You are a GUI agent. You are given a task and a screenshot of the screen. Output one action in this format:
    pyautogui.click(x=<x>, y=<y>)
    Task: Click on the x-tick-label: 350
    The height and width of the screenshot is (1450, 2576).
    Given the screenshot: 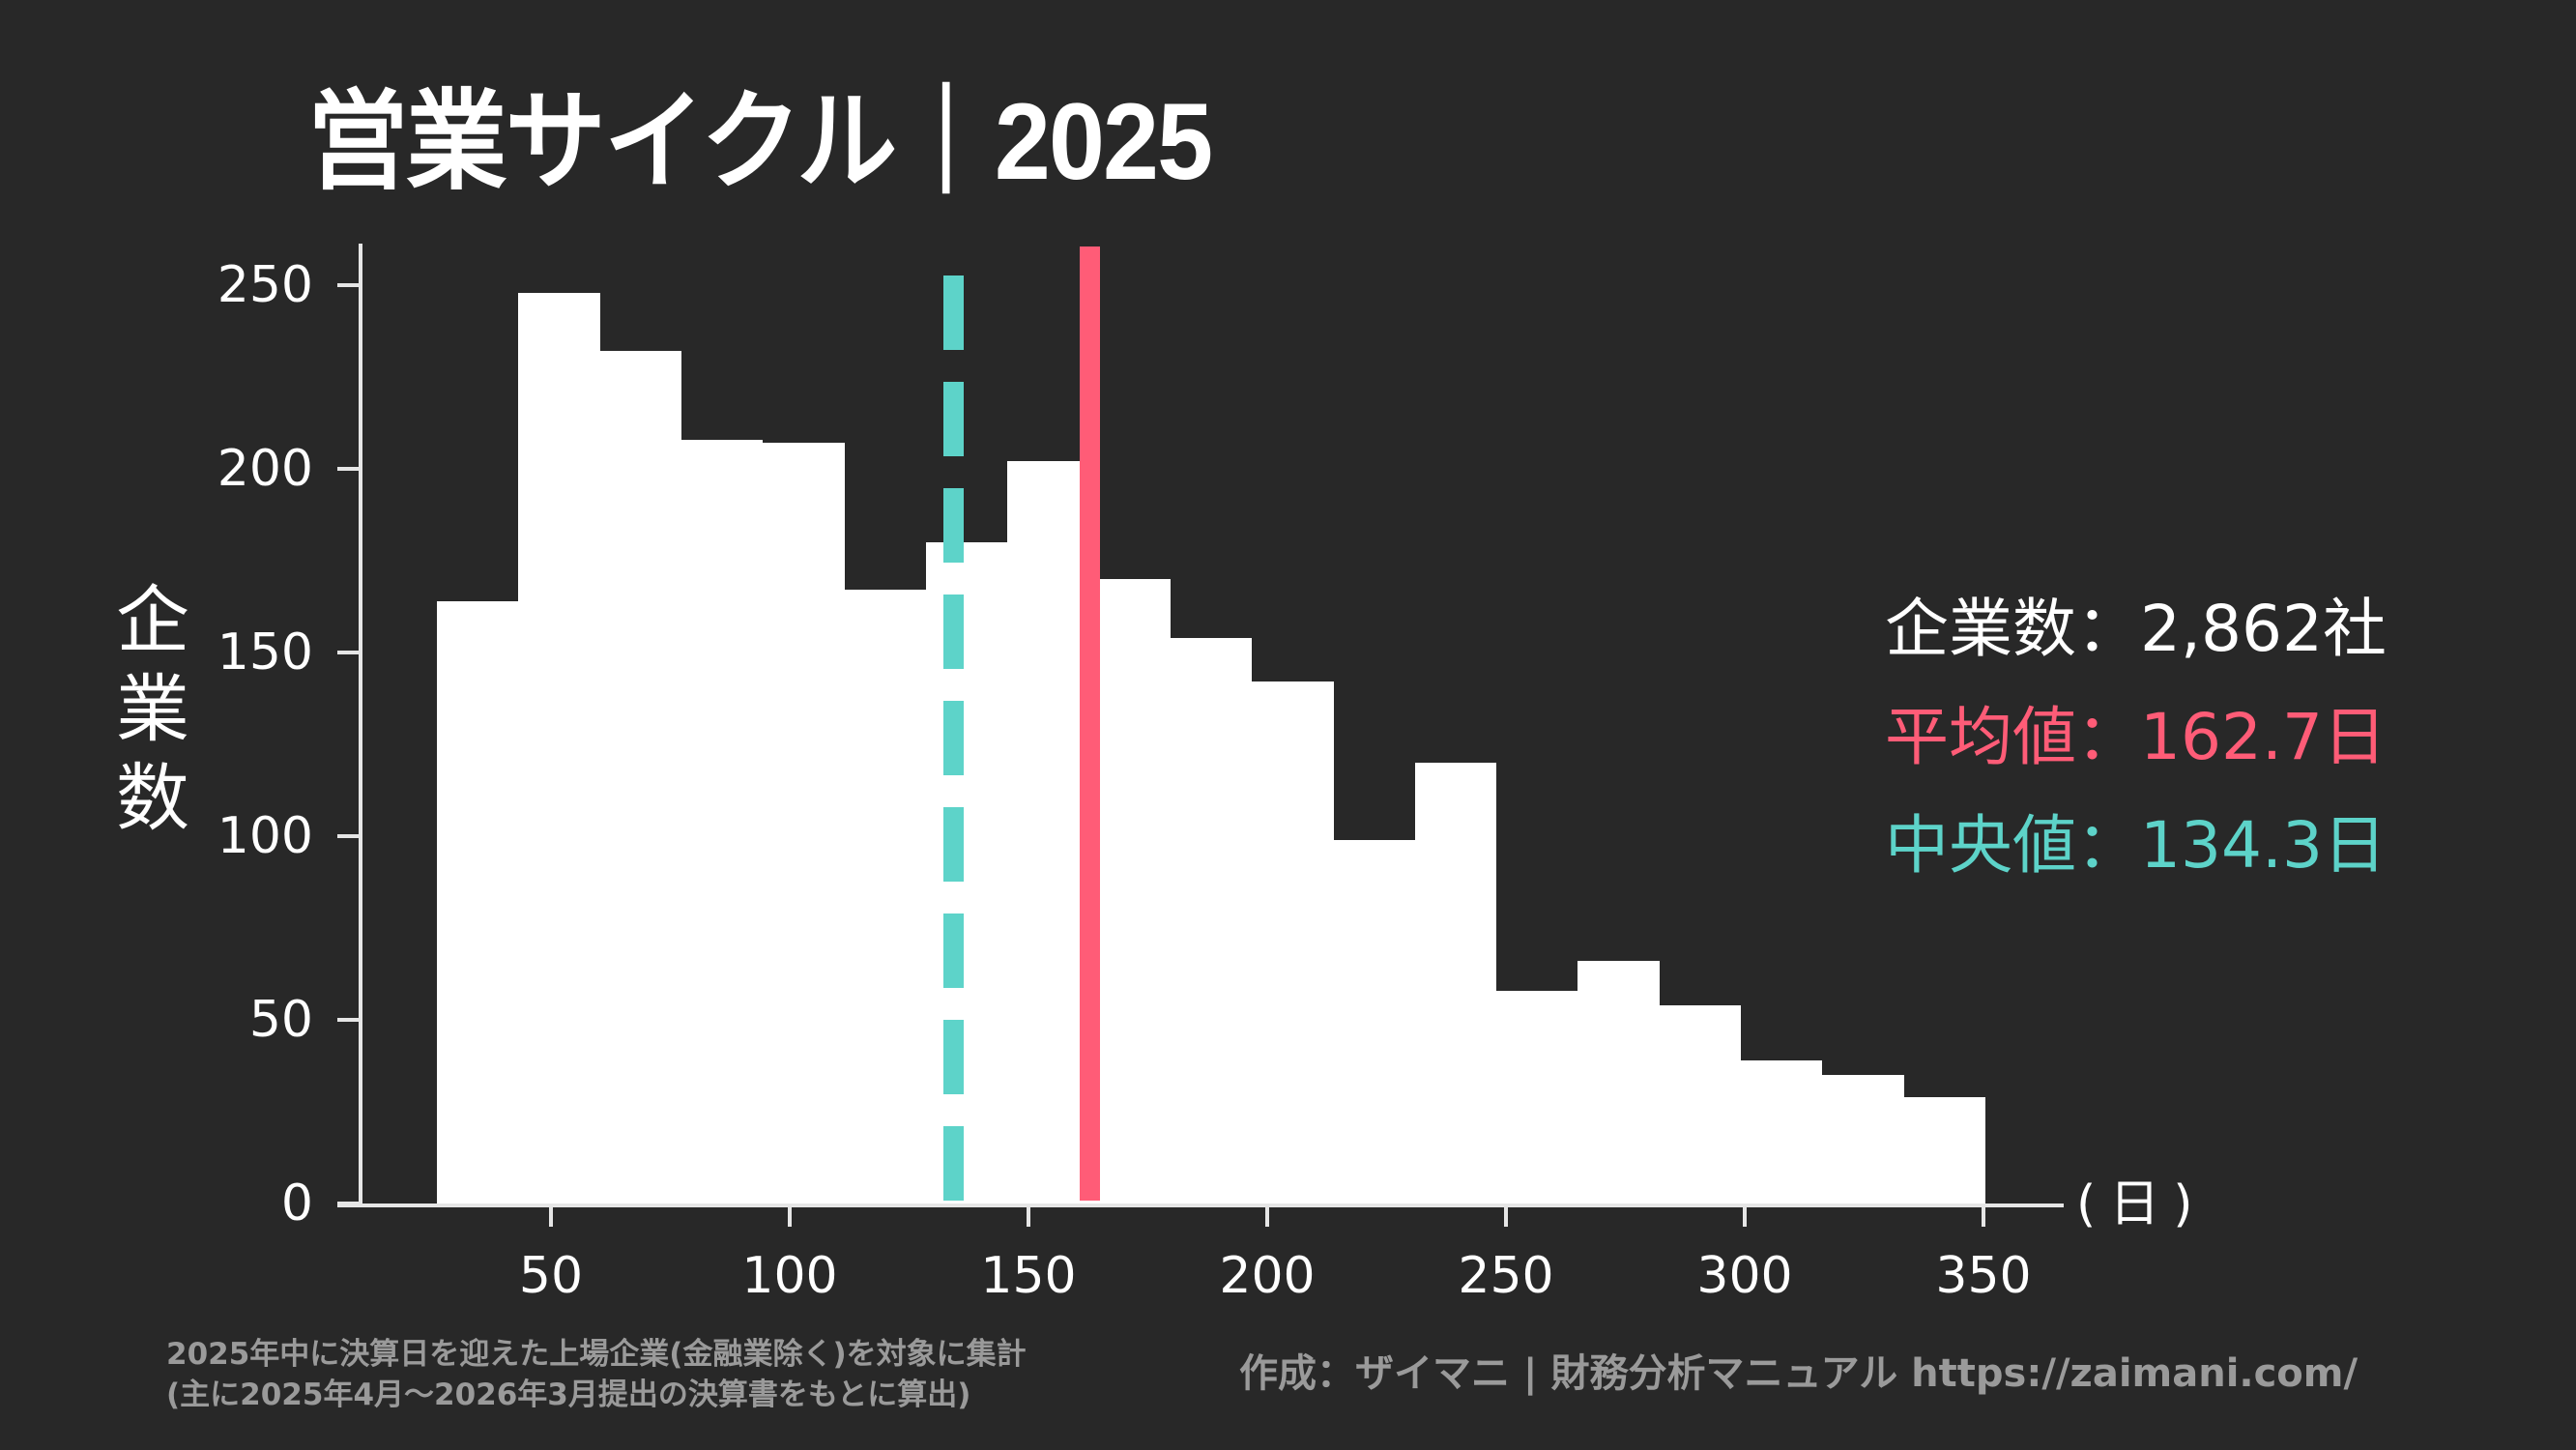 What is the action you would take?
    pyautogui.click(x=1984, y=1276)
    